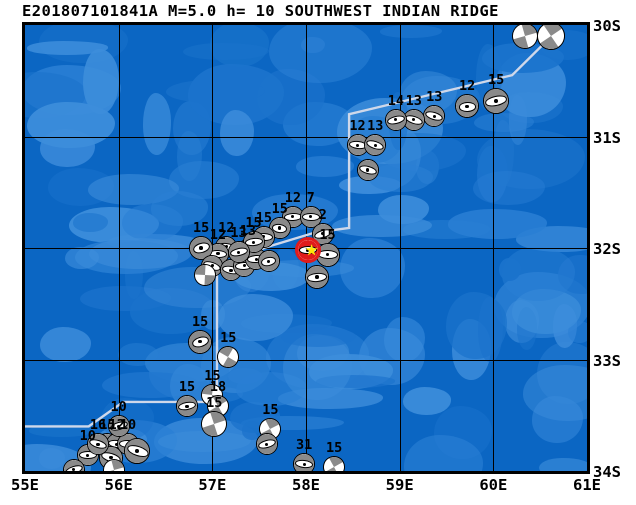  I want to click on latitude-tick-label: 33S, so click(607, 360).